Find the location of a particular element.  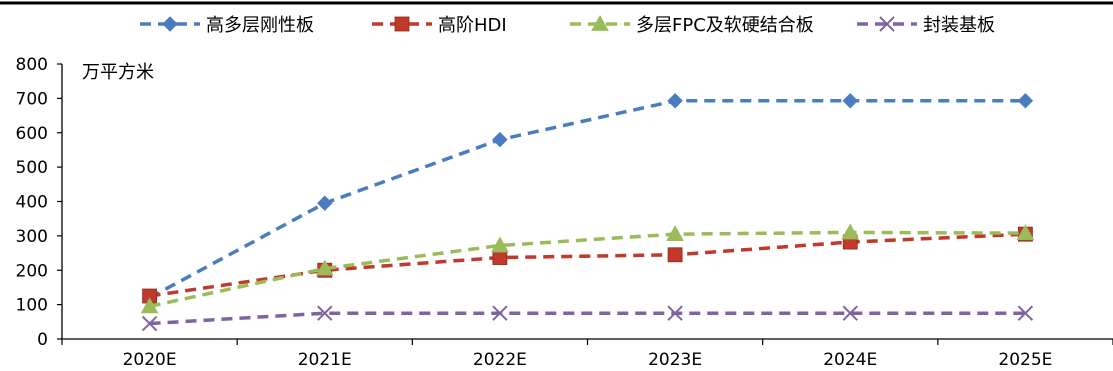

y-axis-unit-label: 万平方米 is located at coordinates (118, 72).